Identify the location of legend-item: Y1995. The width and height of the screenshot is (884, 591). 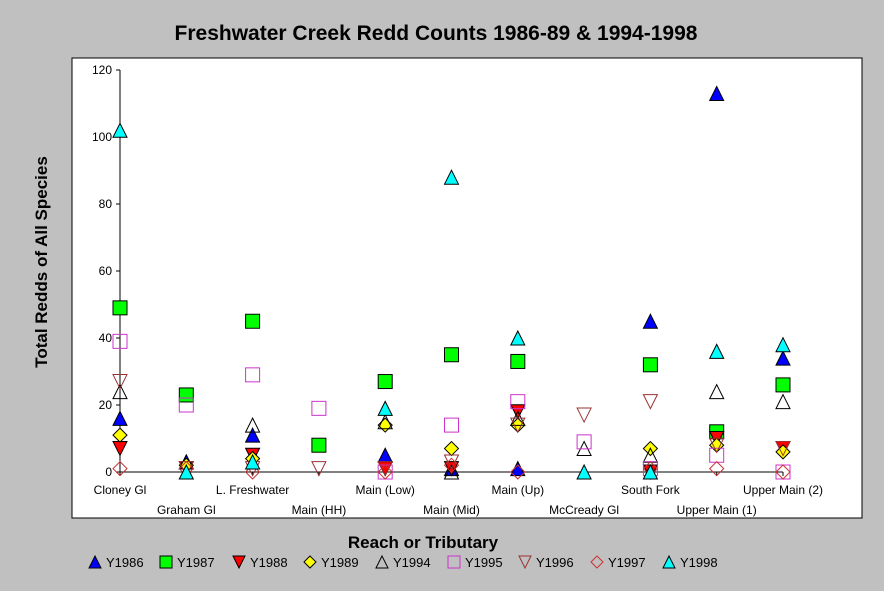
(475, 562).